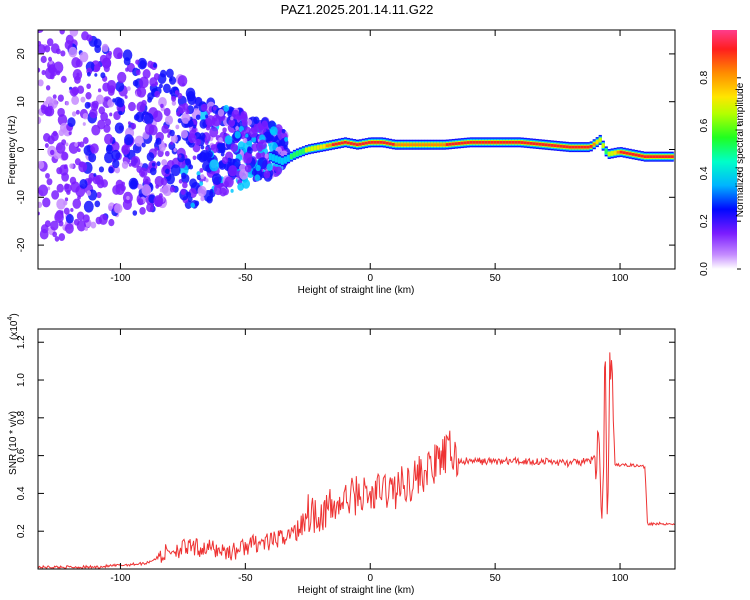 The height and width of the screenshot is (600, 750). What do you see at coordinates (245, 278) in the screenshot?
I see `x-tick-label: -50` at bounding box center [245, 278].